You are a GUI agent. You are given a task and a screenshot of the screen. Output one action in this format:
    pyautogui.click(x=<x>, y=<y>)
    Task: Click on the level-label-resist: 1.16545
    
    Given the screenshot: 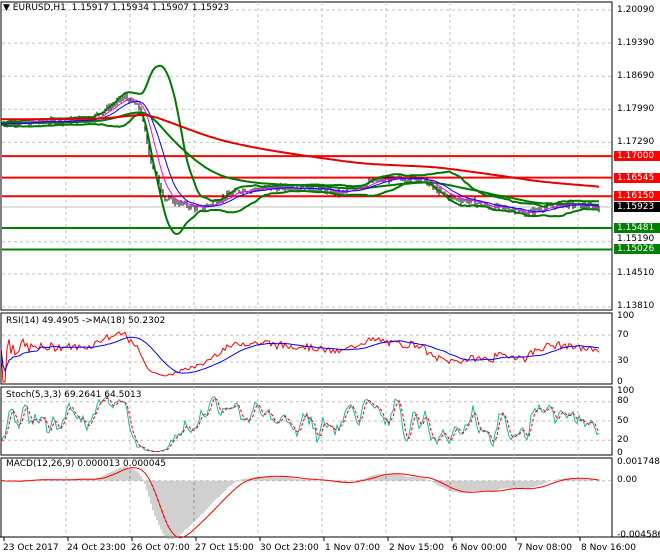 What is the action you would take?
    pyautogui.click(x=637, y=177)
    